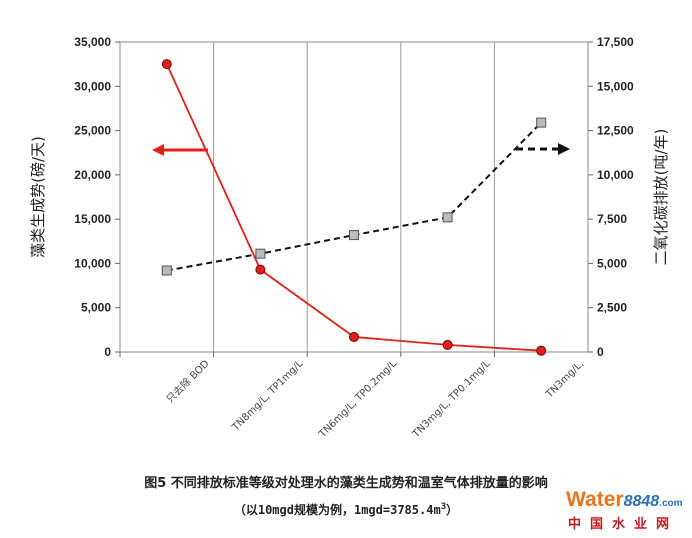  Describe the element at coordinates (615, 131) in the screenshot. I see `y2-tick-label: 12,500` at that location.